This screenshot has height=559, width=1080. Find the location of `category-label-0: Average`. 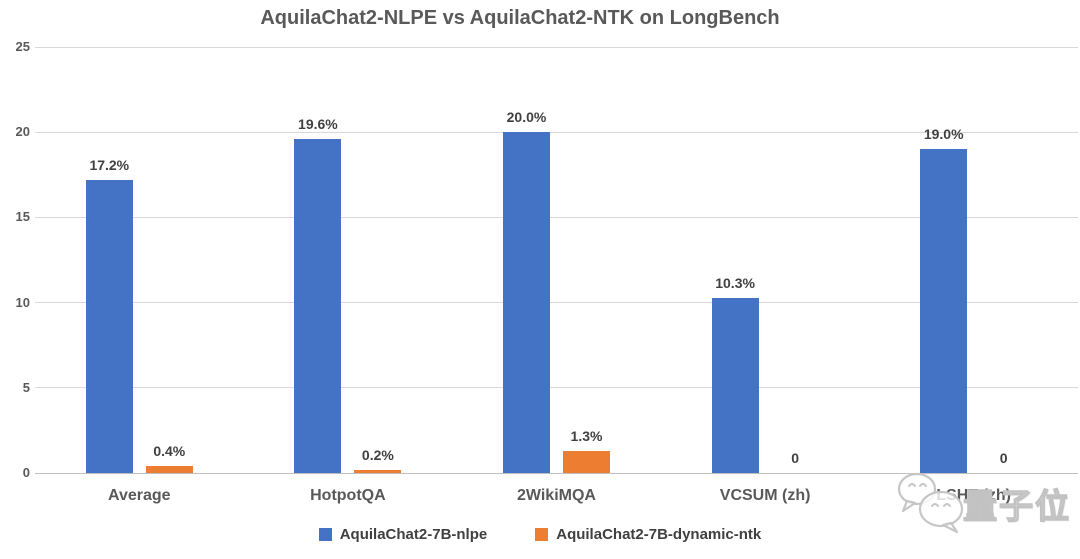

category-label-0: Average is located at coordinates (139, 495).